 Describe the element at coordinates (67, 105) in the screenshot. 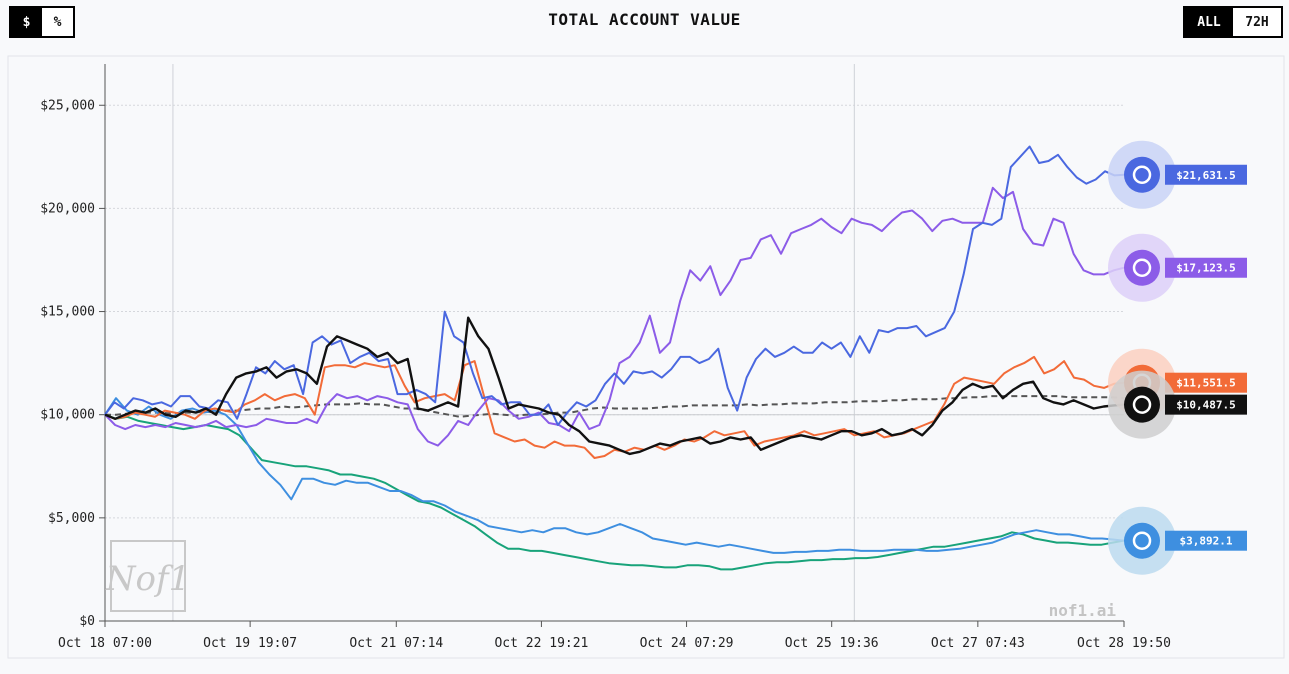

I see `y-tick-label: $25,000` at that location.